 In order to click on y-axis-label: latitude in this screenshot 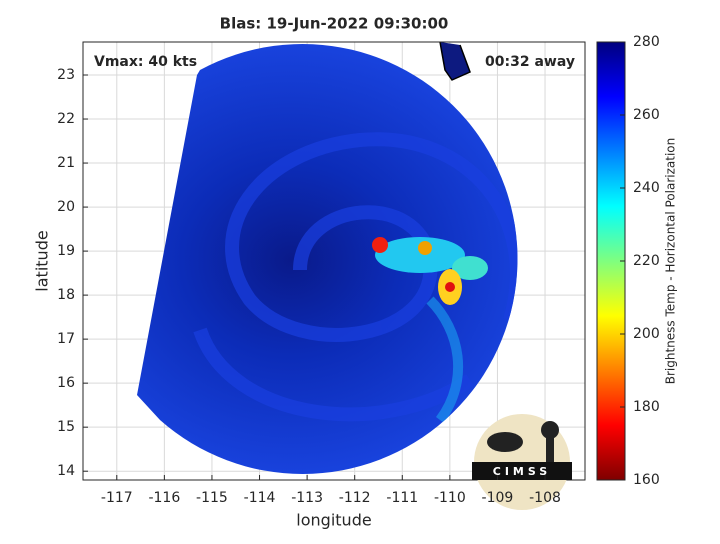, I will do `click(42, 260)`.